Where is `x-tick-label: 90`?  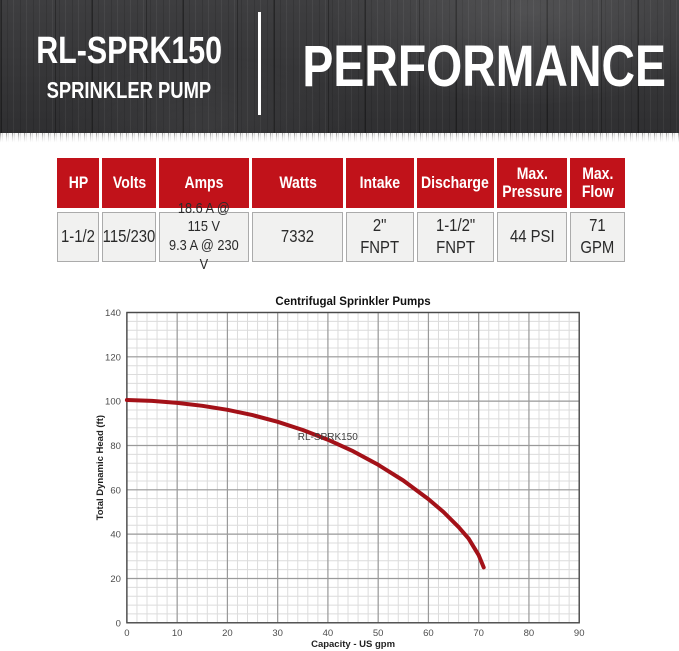
x-tick-label: 90 is located at coordinates (579, 633).